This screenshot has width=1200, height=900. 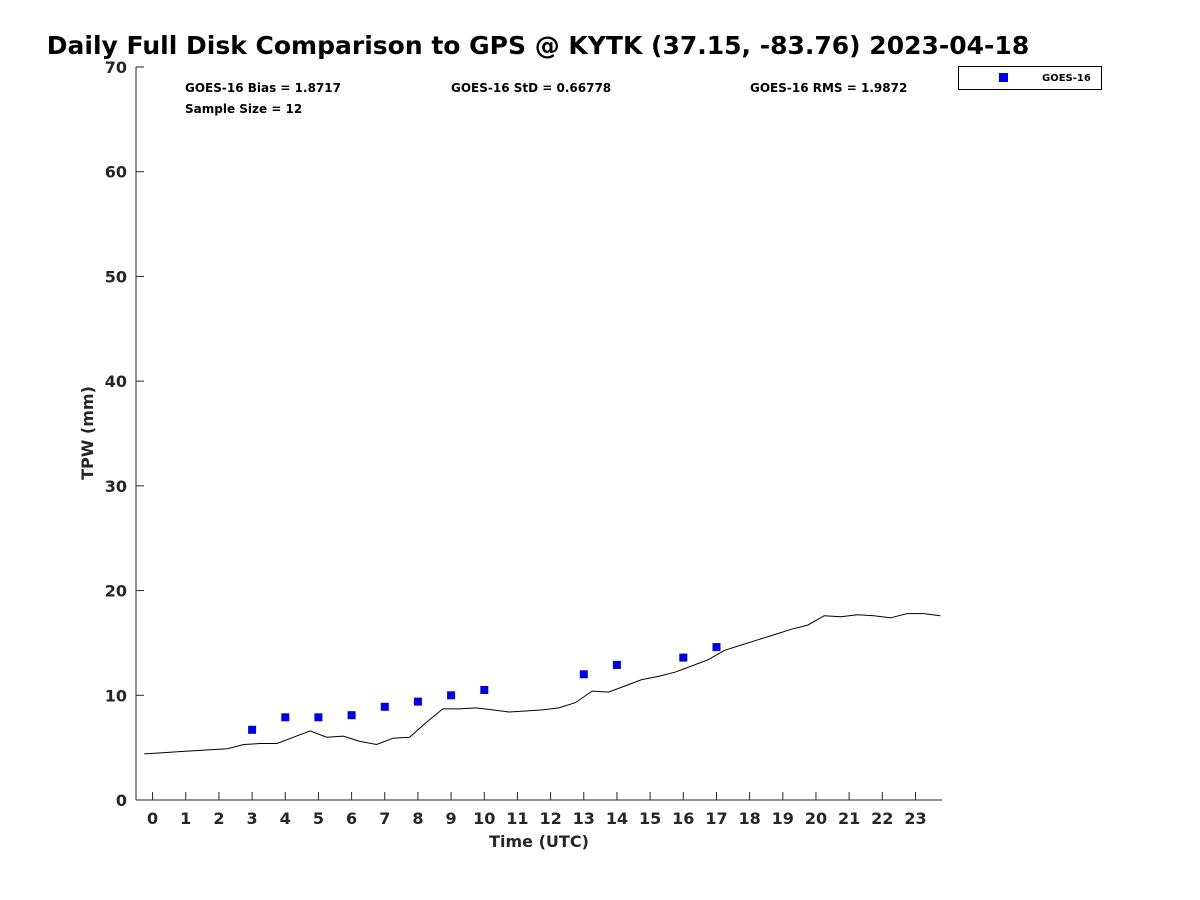 I want to click on y-tick-label: 60, so click(x=116, y=172).